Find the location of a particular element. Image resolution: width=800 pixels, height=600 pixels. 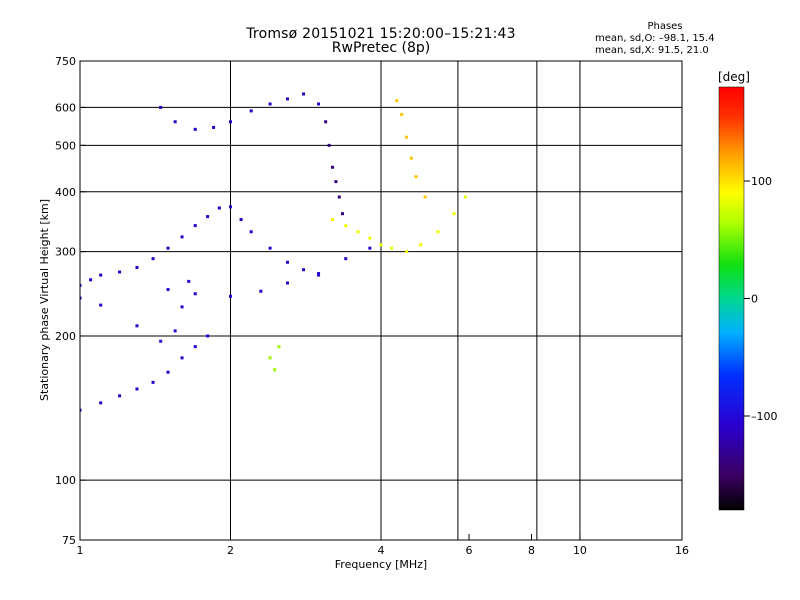

chart-title-line1: Tromsø 20151021 15:20:00–15:21:43 is located at coordinates (381, 34).